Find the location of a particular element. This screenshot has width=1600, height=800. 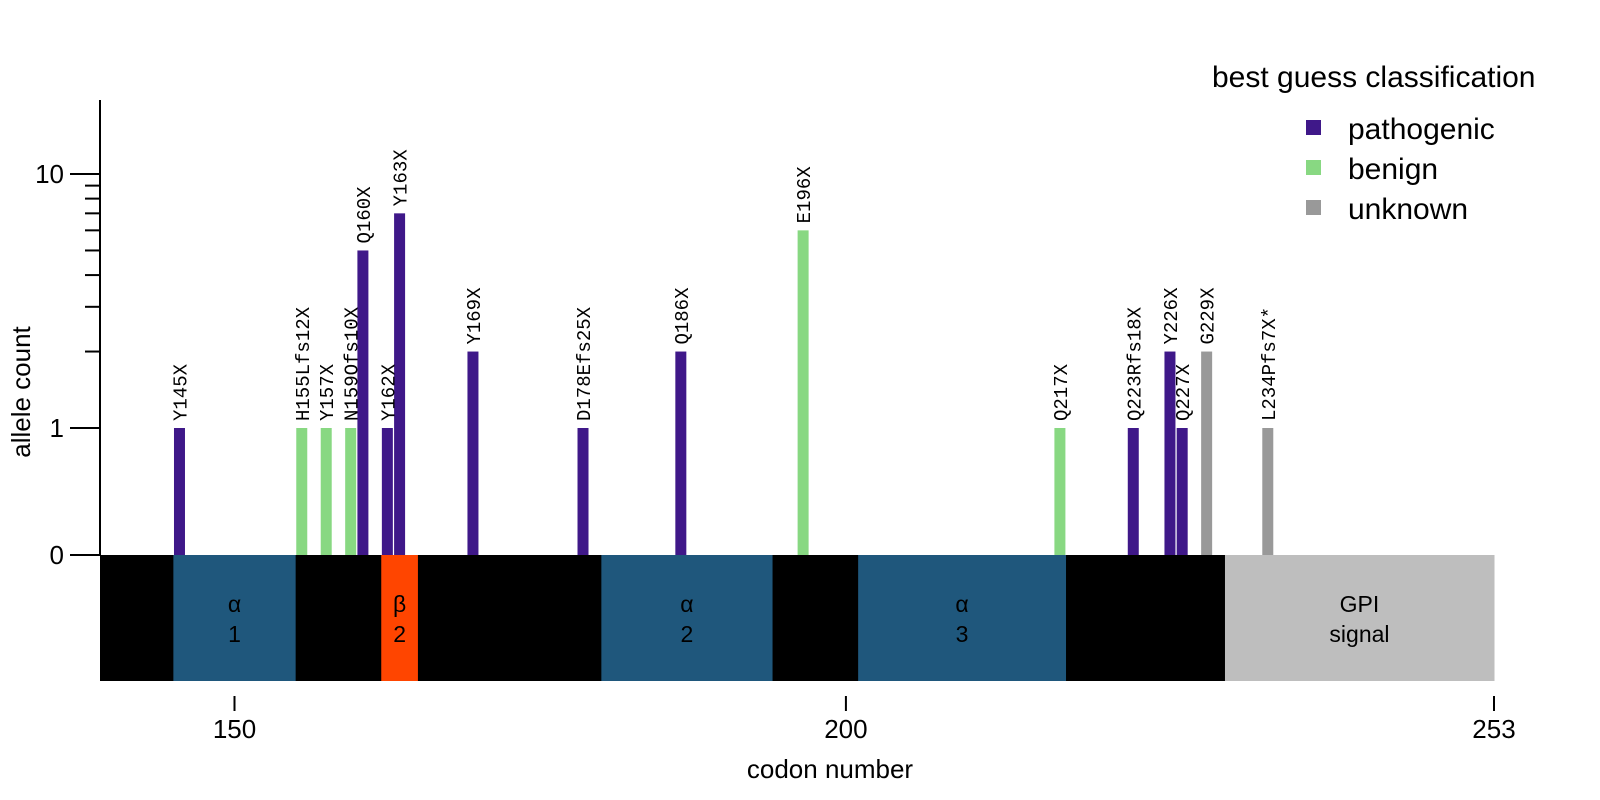

y-tick-label: 0 is located at coordinates (57, 555).